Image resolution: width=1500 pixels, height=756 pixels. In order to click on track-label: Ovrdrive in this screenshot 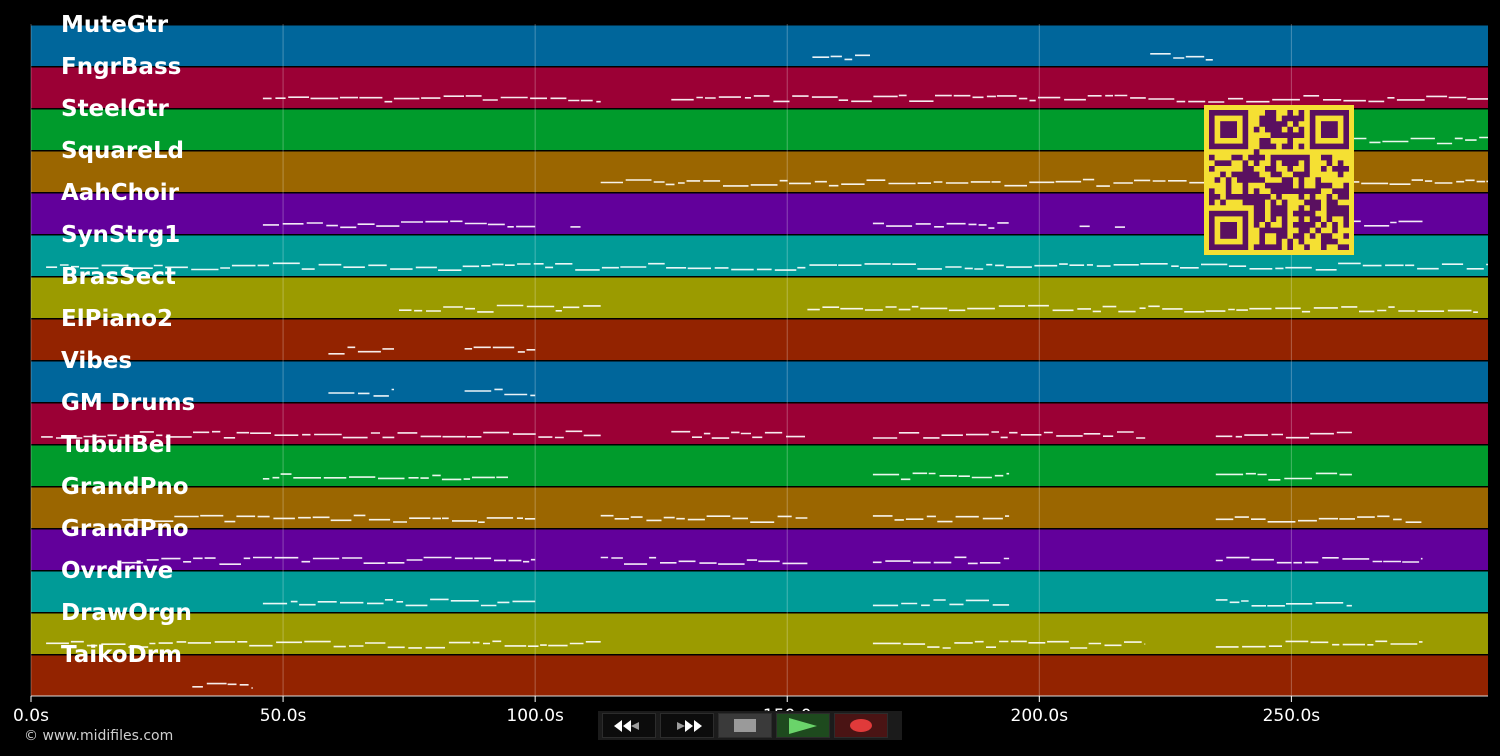, I will do `click(117, 571)`.